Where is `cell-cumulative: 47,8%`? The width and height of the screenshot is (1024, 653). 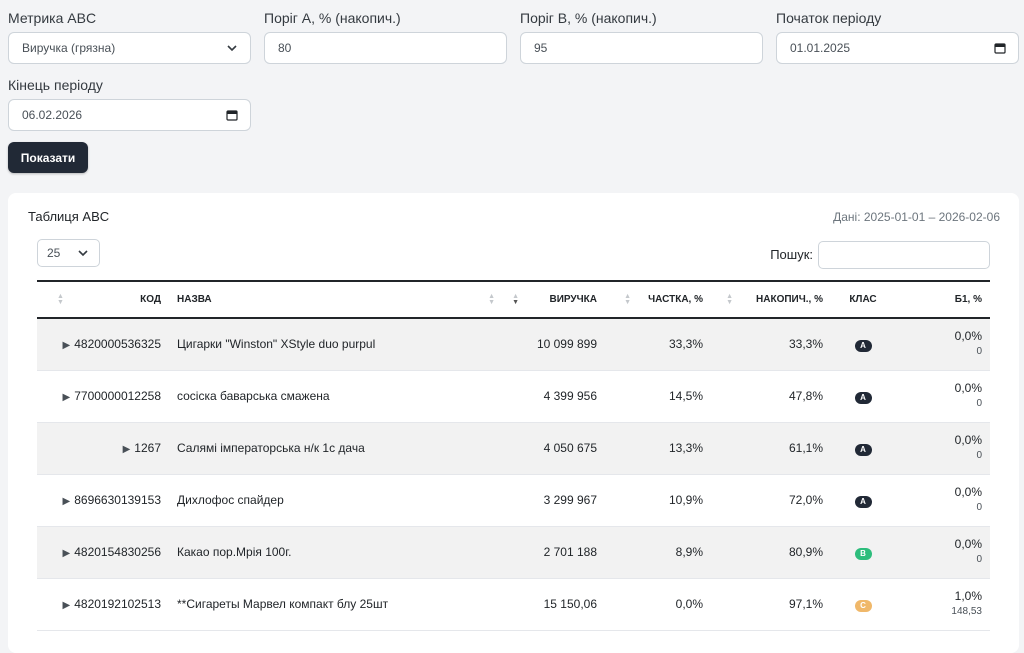
cell-cumulative: 47,8% is located at coordinates (771, 396).